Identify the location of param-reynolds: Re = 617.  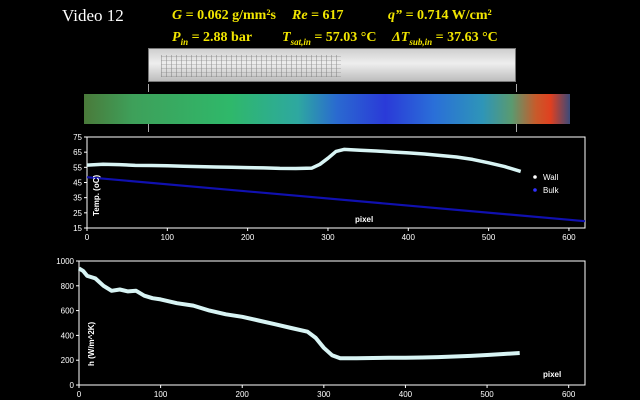
(318, 16).